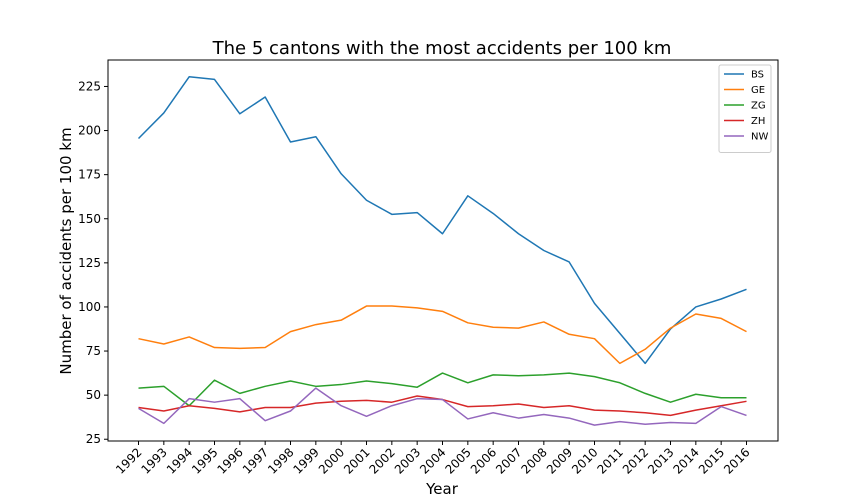 The height and width of the screenshot is (504, 864). Describe the element at coordinates (93, 439) in the screenshot. I see `y-tick-label: 25` at that location.